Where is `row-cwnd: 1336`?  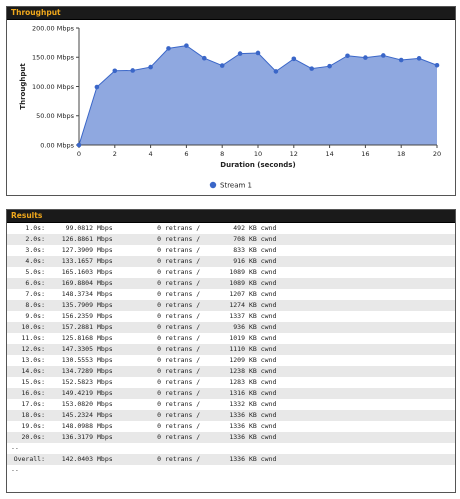 row-cwnd: 1336 is located at coordinates (237, 459).